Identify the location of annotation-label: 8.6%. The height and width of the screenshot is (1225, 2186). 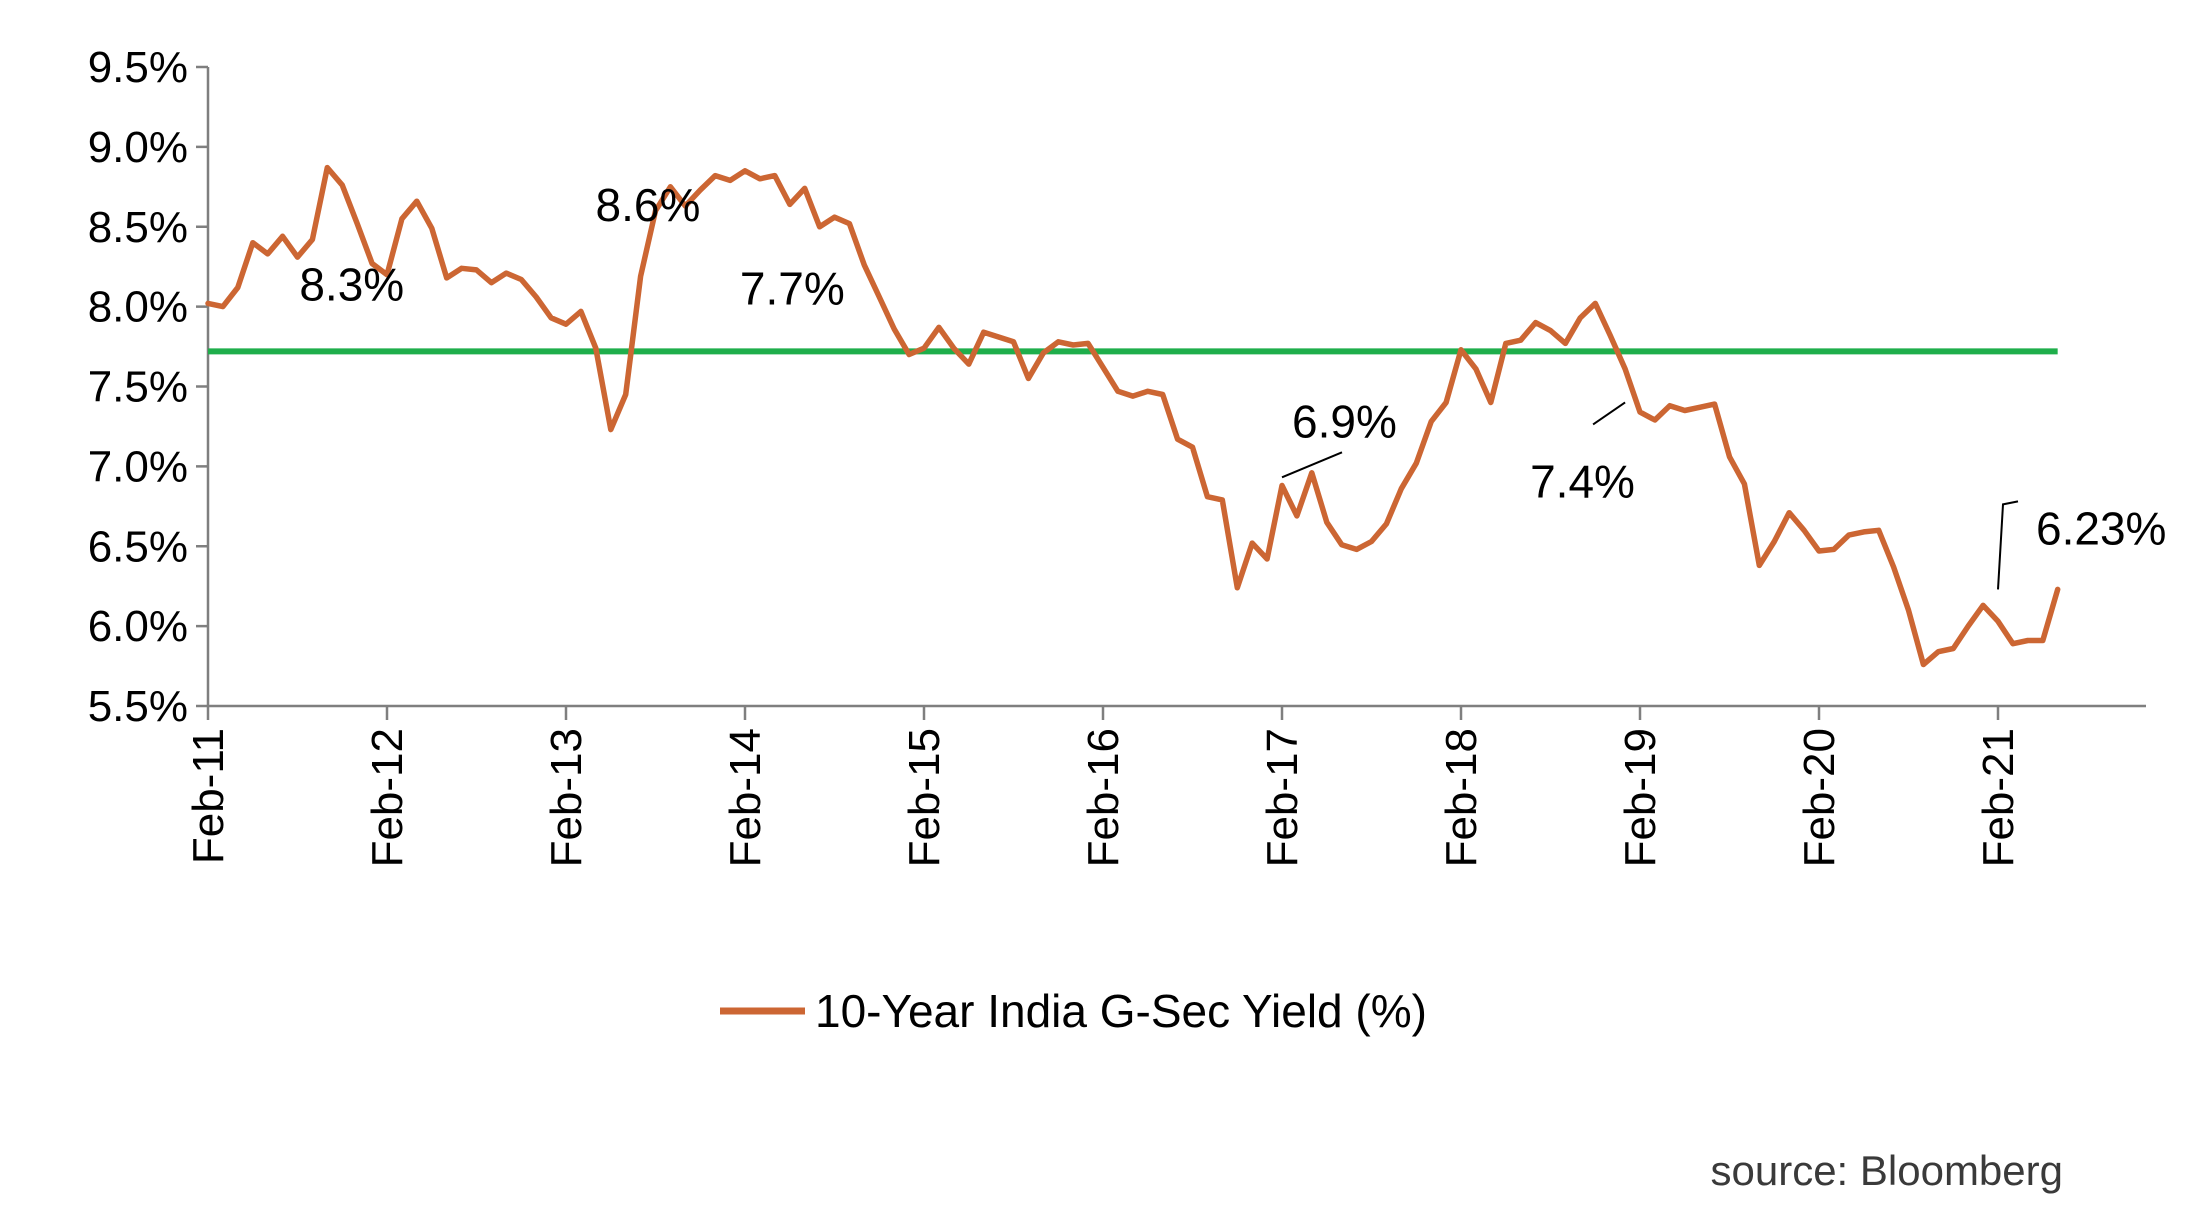
(648, 205).